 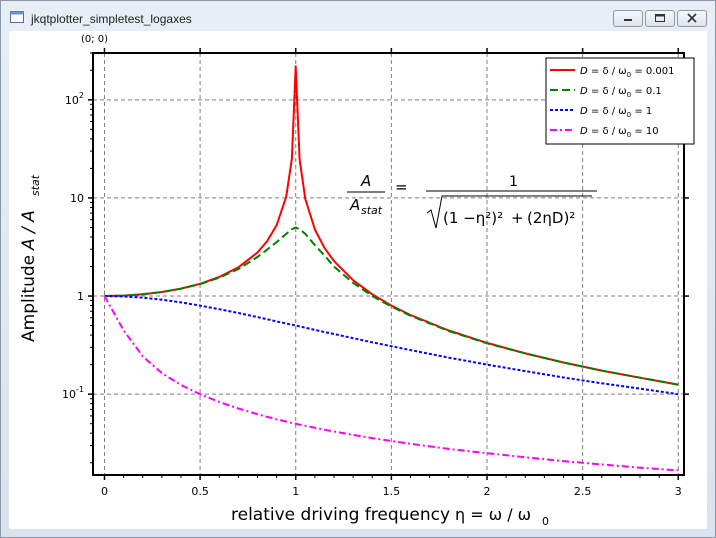 What do you see at coordinates (200, 491) in the screenshot?
I see `x-tick-label: 0.5` at bounding box center [200, 491].